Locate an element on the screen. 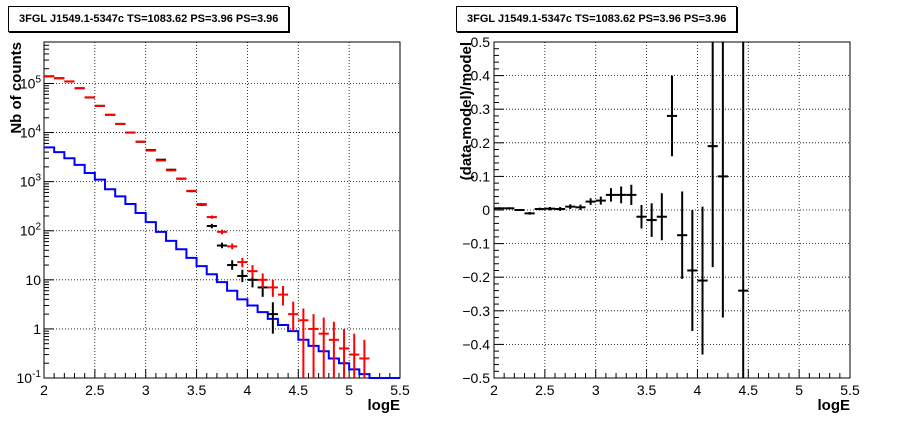 The width and height of the screenshot is (898, 421). left-ytick-label: 10 is located at coordinates (33, 280).